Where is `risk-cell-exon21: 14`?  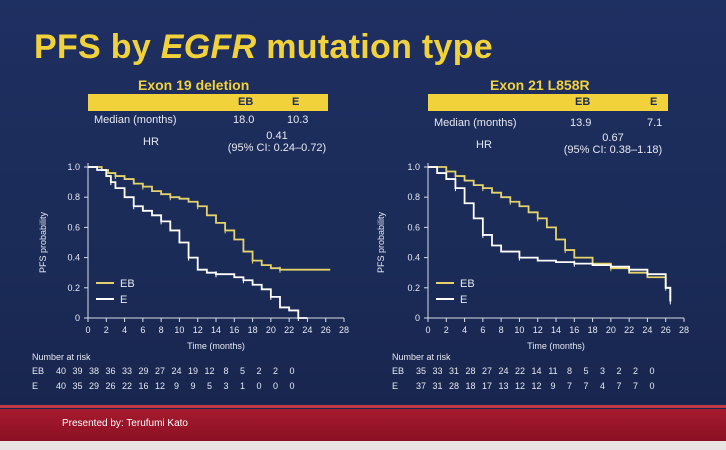 risk-cell-exon21: 14 is located at coordinates (536, 371).